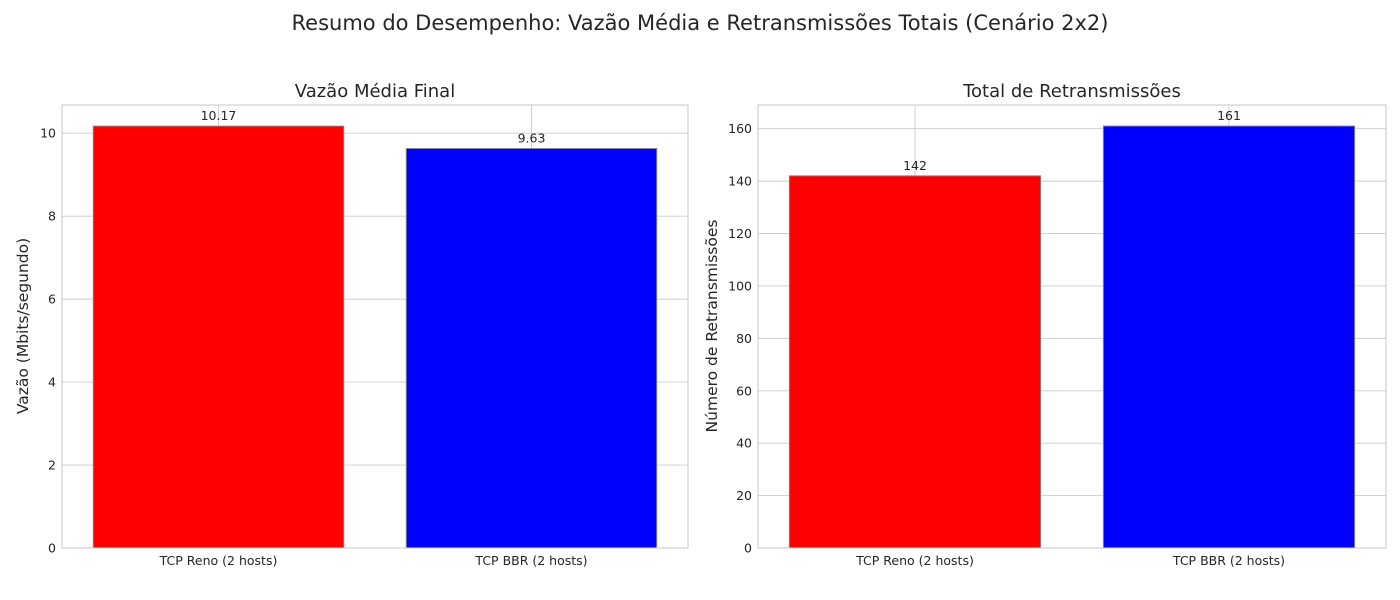 The width and height of the screenshot is (1400, 600). Describe the element at coordinates (740, 128) in the screenshot. I see `retransmissions-y-tick-label: 160` at that location.